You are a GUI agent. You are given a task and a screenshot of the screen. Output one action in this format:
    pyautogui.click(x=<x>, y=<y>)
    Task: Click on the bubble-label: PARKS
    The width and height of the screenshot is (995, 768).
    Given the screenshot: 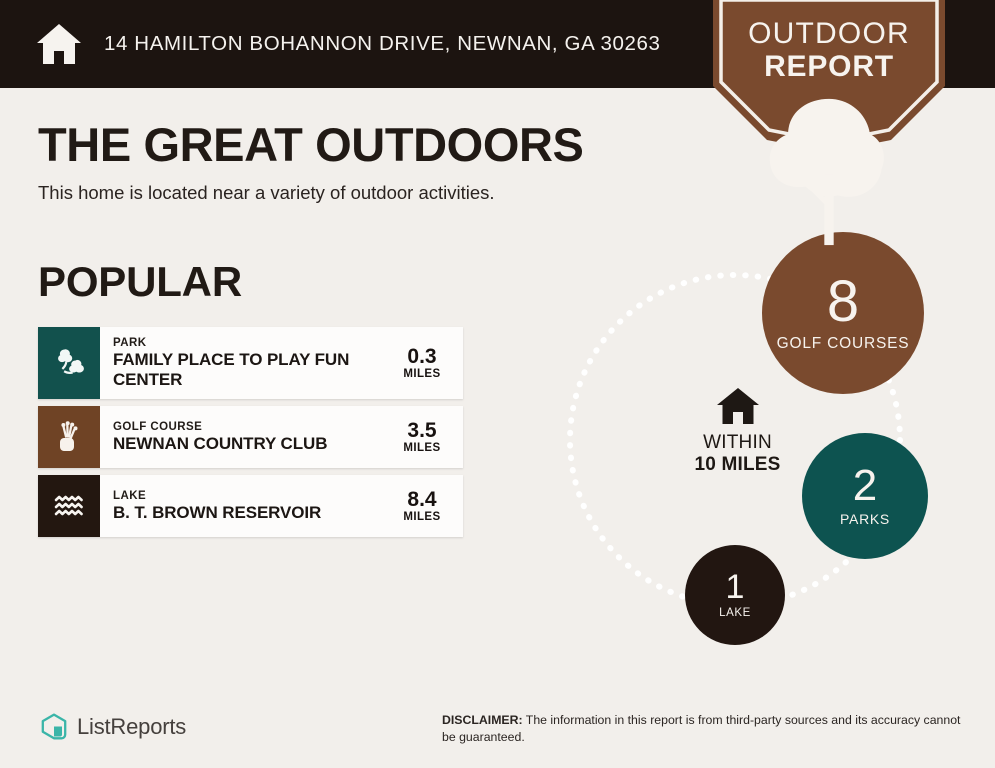 What is the action you would take?
    pyautogui.click(x=865, y=518)
    